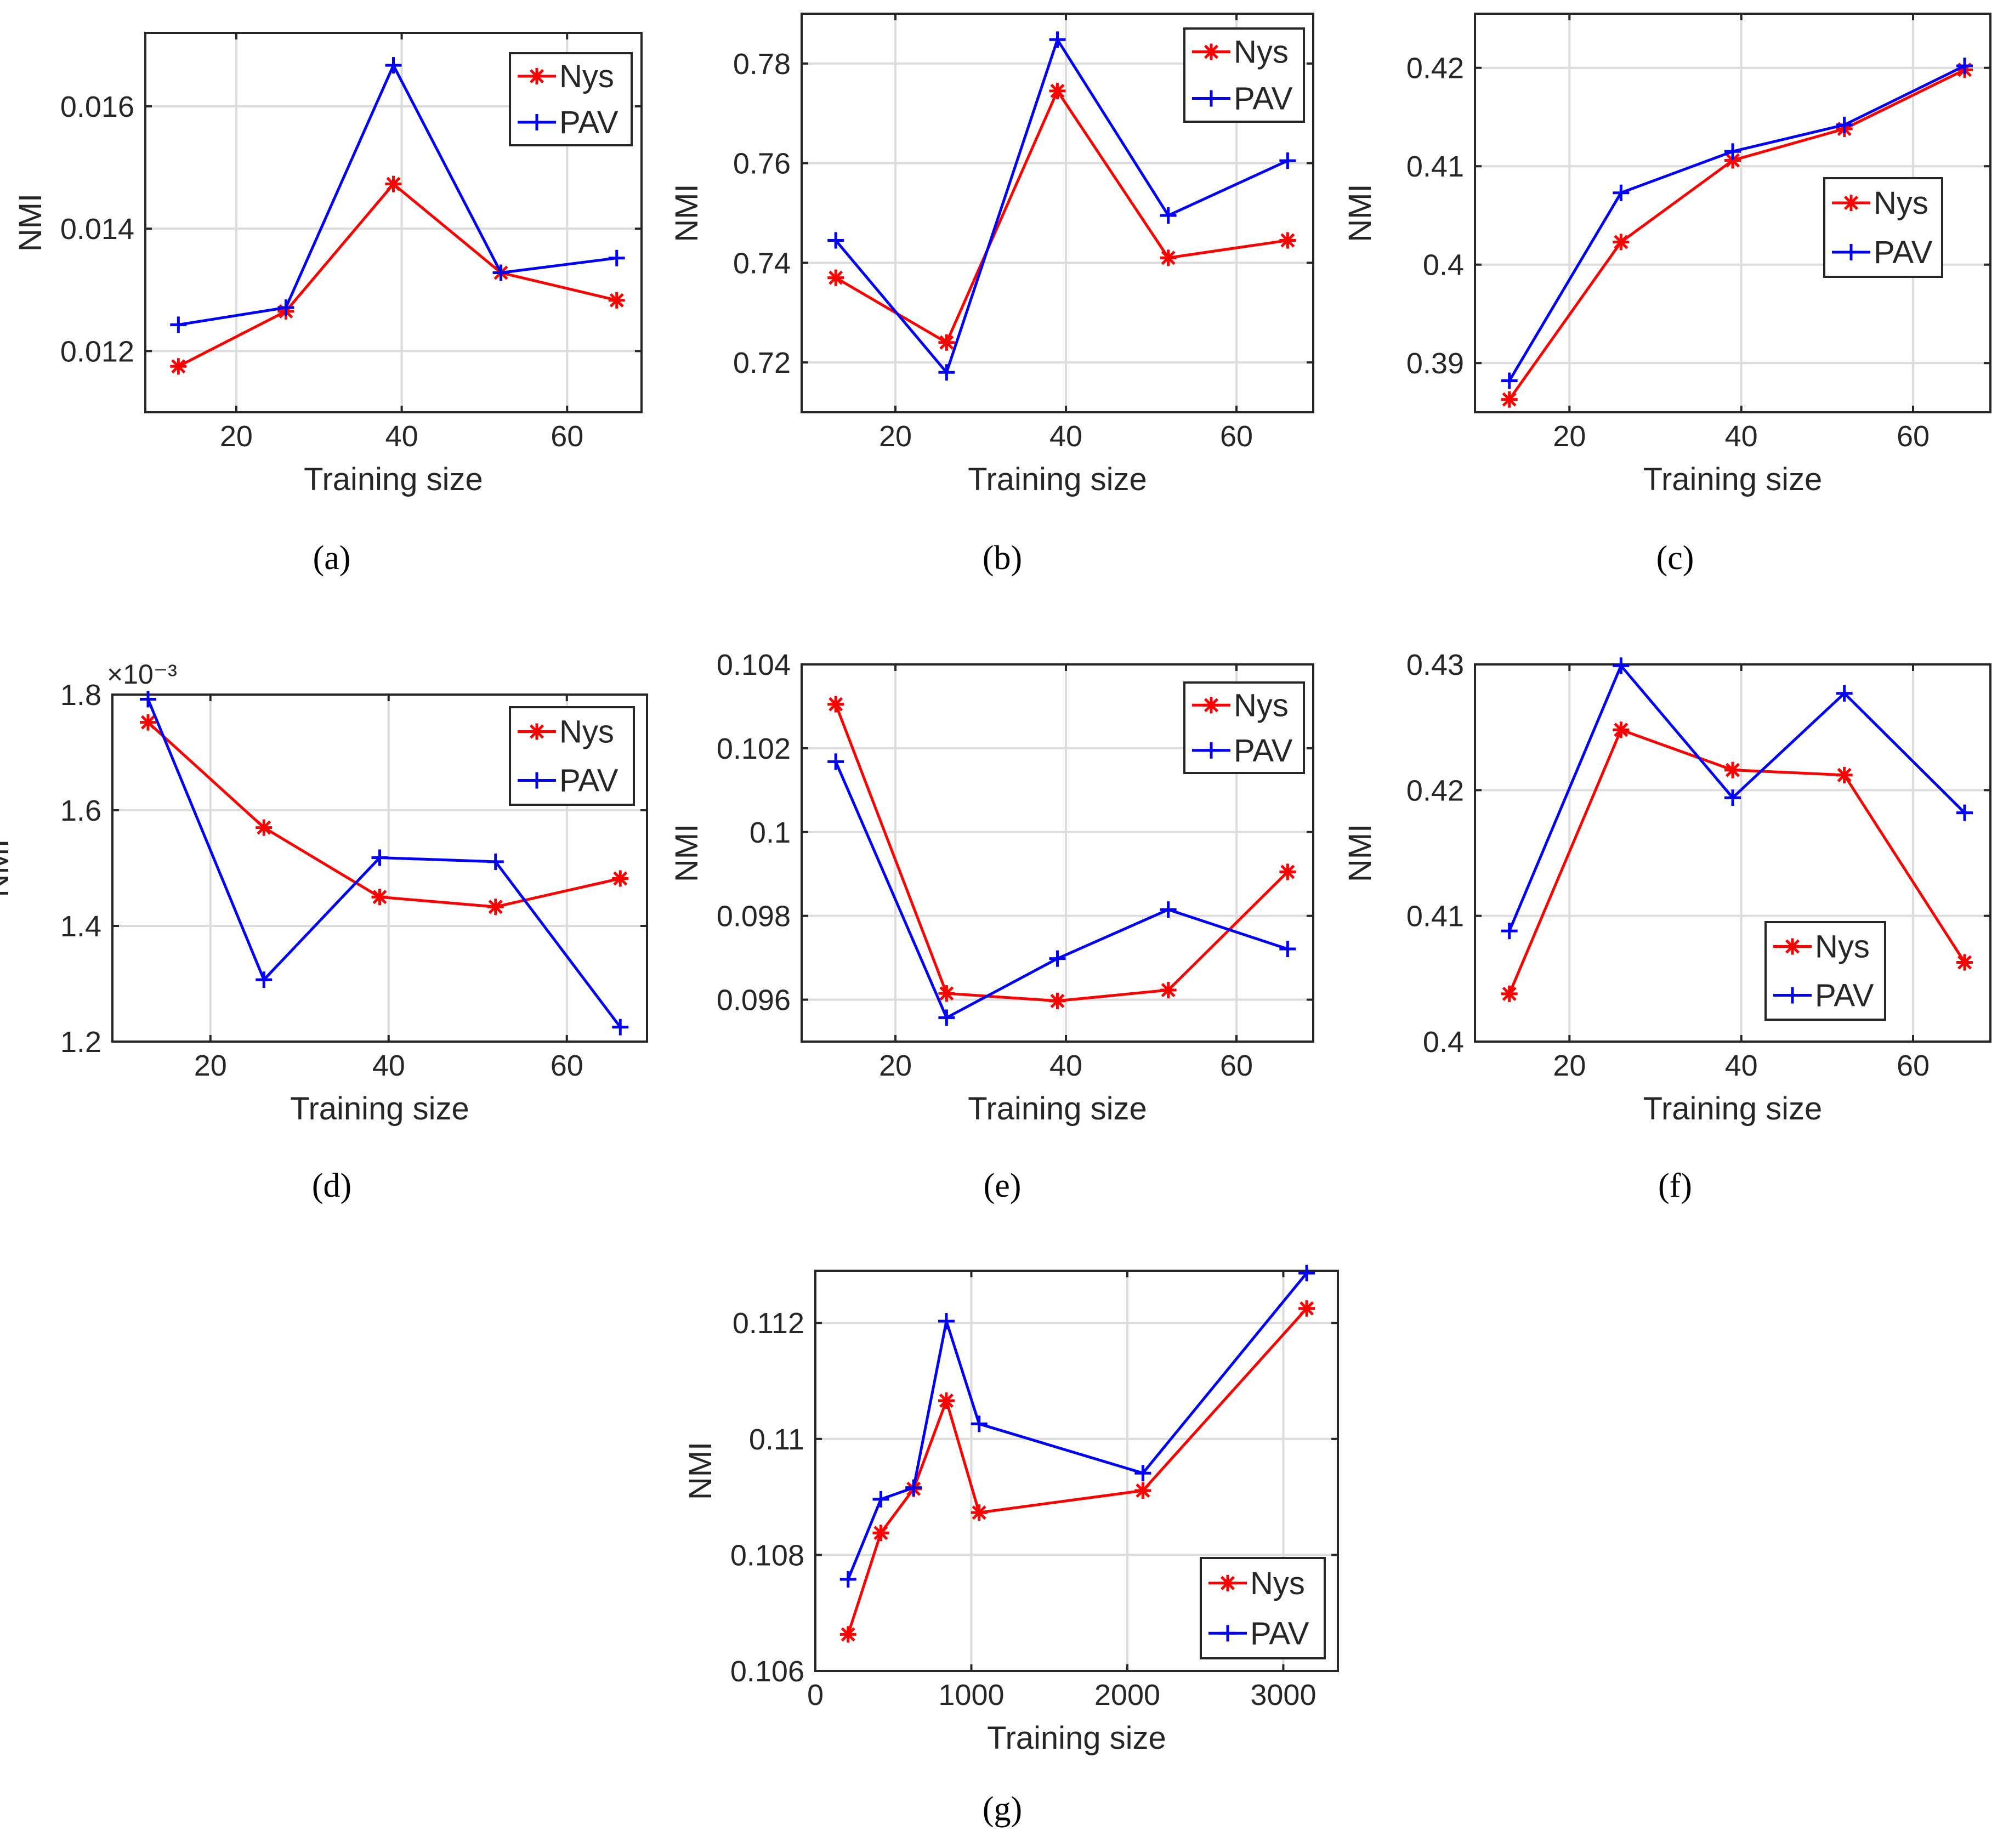 The height and width of the screenshot is (1848, 2003). What do you see at coordinates (80, 926) in the screenshot?
I see `y-tick-label: 1.4` at bounding box center [80, 926].